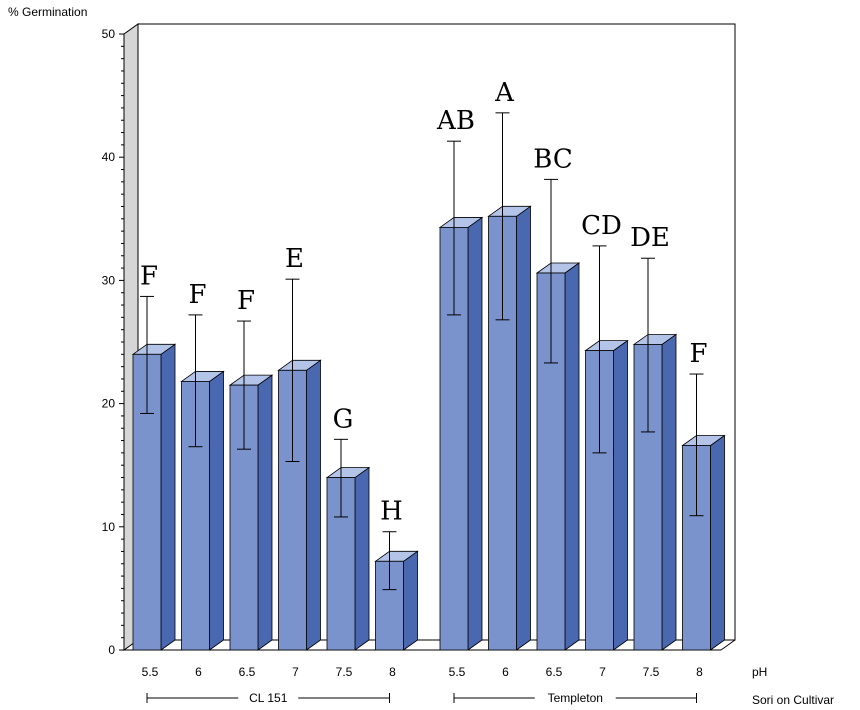  Describe the element at coordinates (47, 12) in the screenshot. I see `y-axis-label: % Germination` at that location.